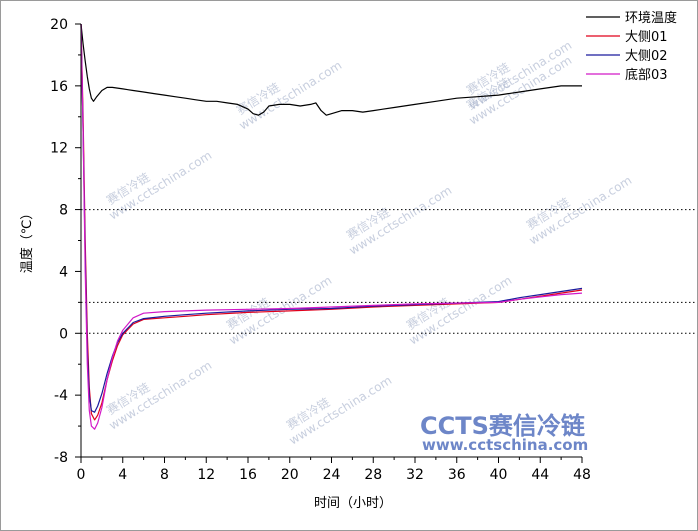 The height and width of the screenshot is (531, 698). Describe the element at coordinates (63, 272) in the screenshot. I see `y-tick-label: 4` at that location.